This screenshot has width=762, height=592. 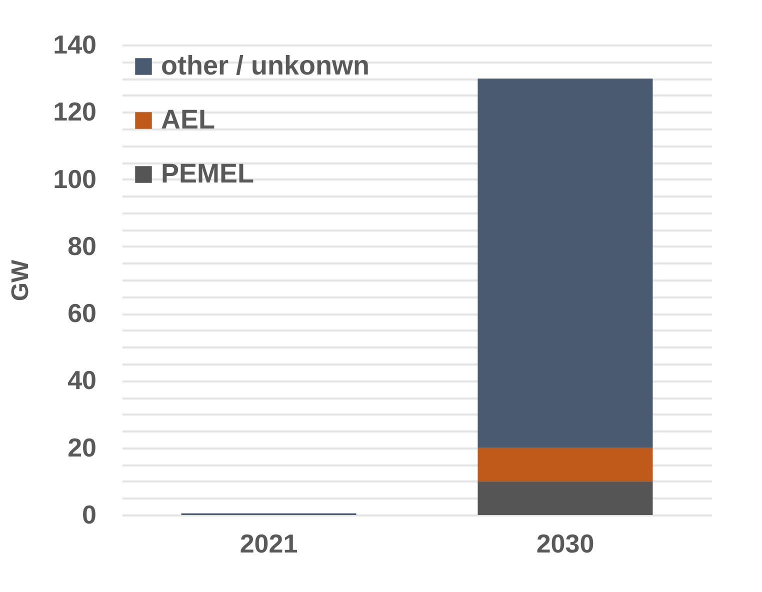 What do you see at coordinates (89, 515) in the screenshot?
I see `y-tick-label: 0` at bounding box center [89, 515].